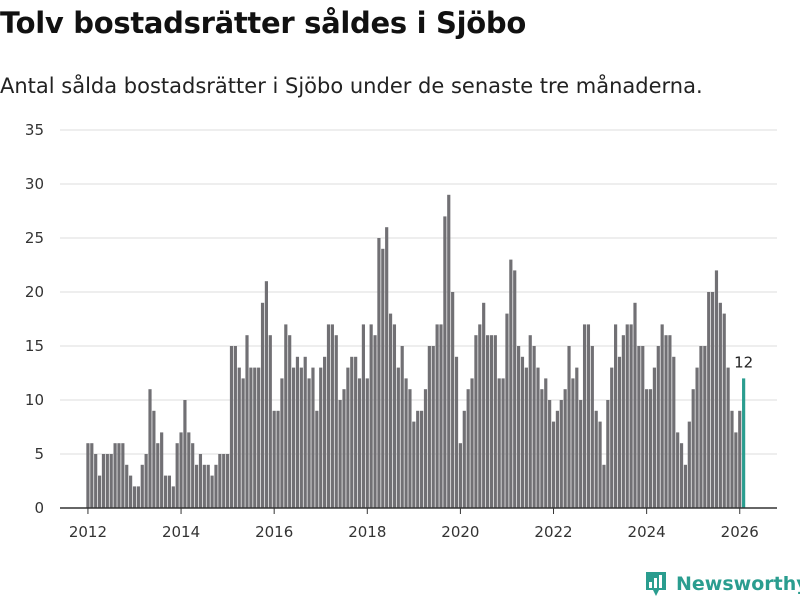 The height and width of the screenshot is (600, 800). What do you see at coordinates (553, 532) in the screenshot?
I see `x-tick-label: 2022` at bounding box center [553, 532].